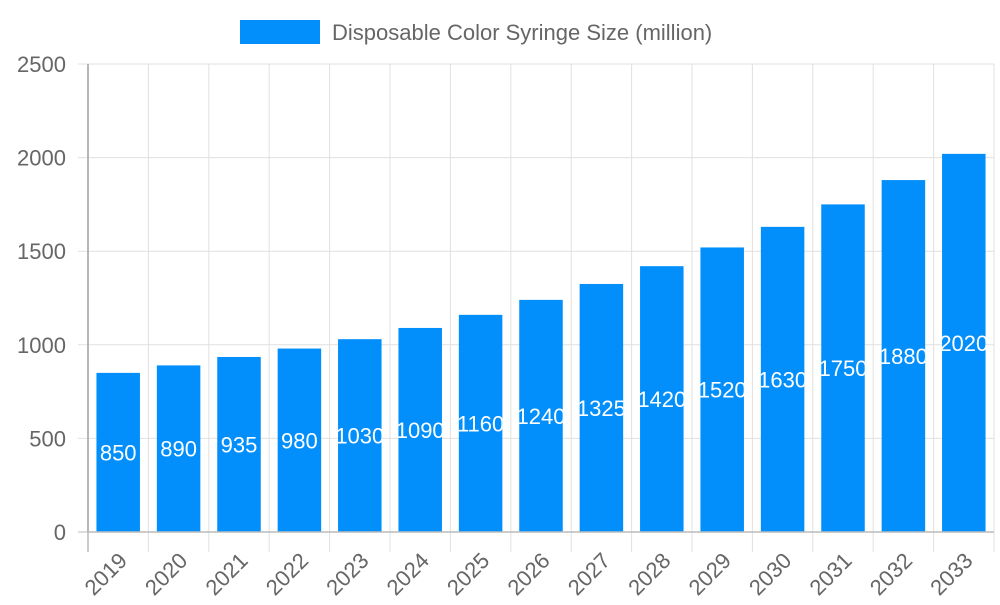 The height and width of the screenshot is (605, 1000). Describe the element at coordinates (891, 574) in the screenshot. I see `x-tick-label: 2032` at that location.